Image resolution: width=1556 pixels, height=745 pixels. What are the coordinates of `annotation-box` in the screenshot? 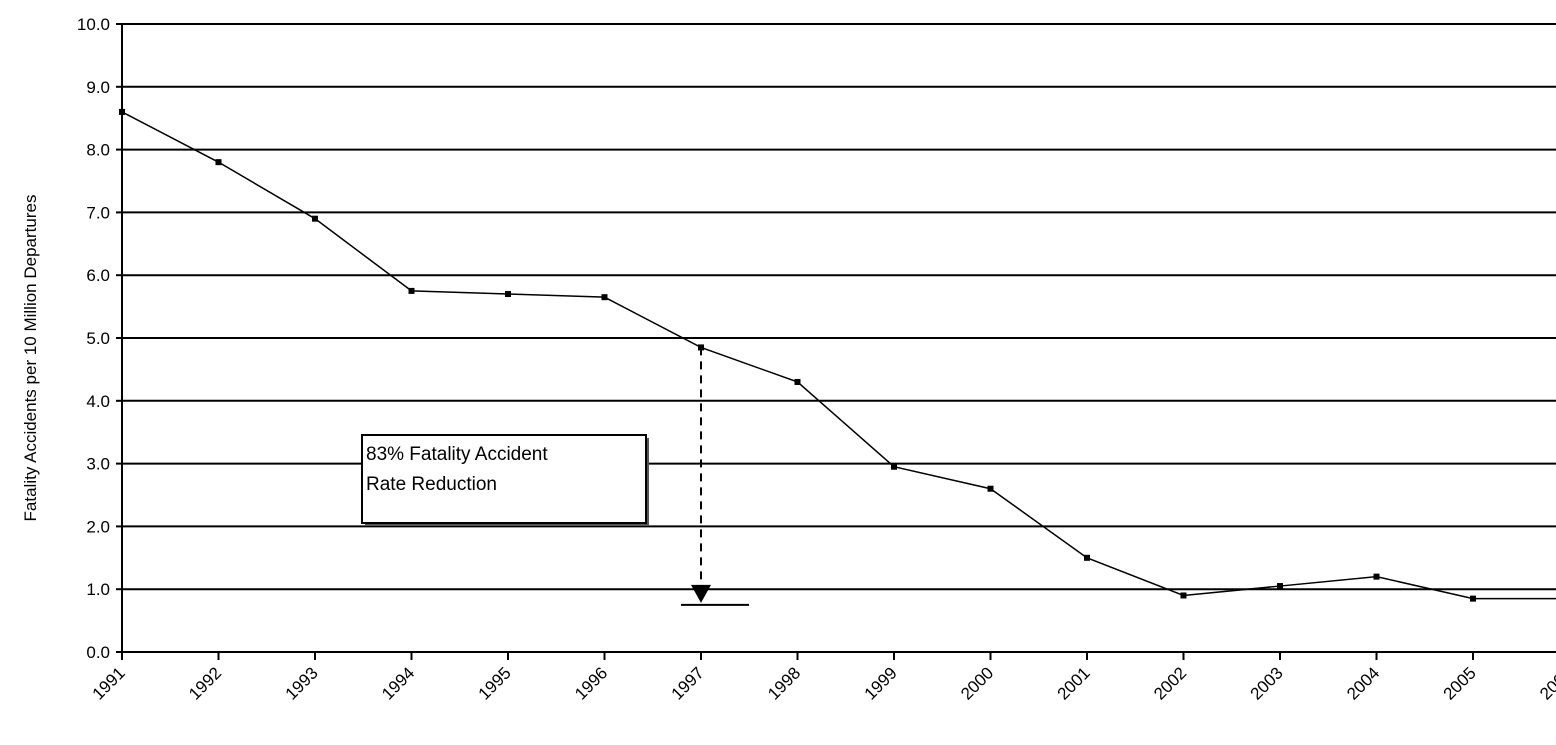 It's located at (504, 479).